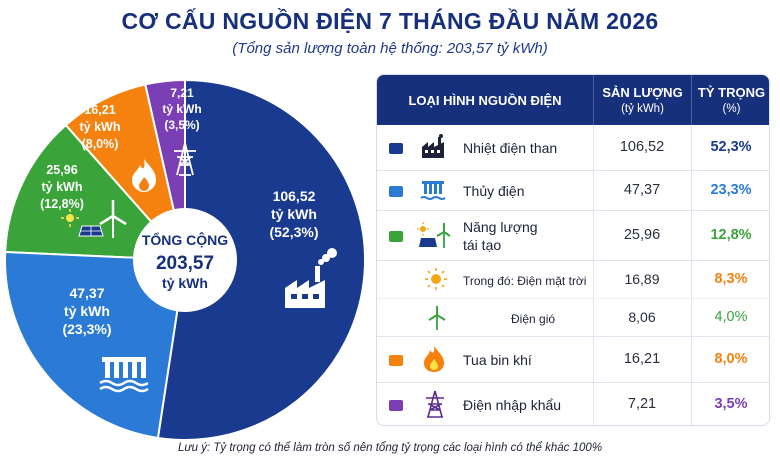  Describe the element at coordinates (510, 148) in the screenshot. I see `row-label: Nhiệt điện than` at that location.